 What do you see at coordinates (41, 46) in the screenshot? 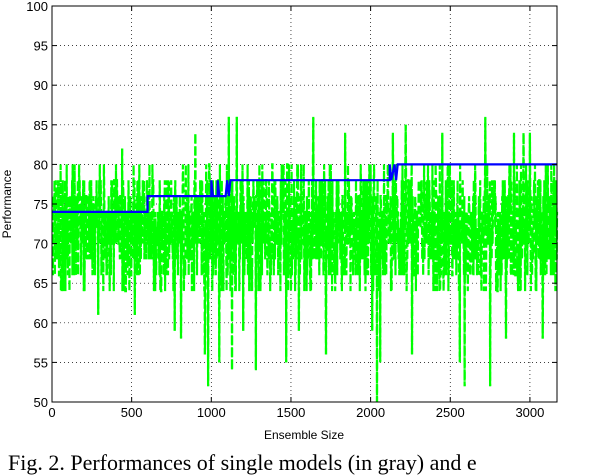
I see `y-tick-label: 95` at bounding box center [41, 46].